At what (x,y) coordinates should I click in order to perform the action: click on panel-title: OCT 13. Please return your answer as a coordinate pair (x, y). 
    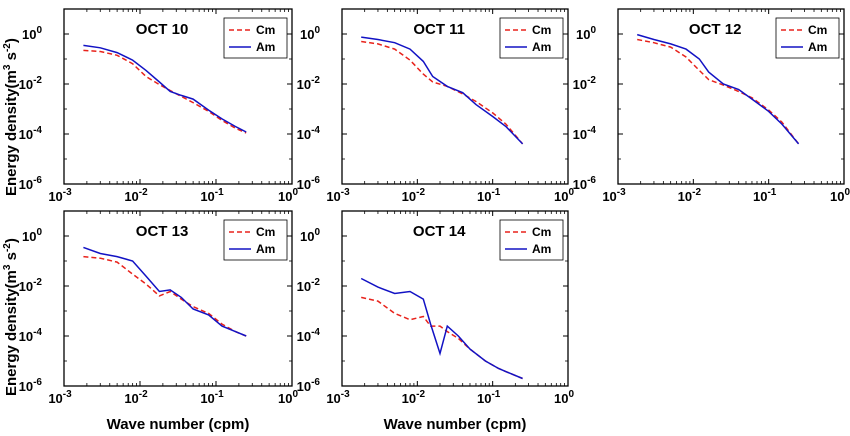
    Looking at the image, I should click on (162, 231).